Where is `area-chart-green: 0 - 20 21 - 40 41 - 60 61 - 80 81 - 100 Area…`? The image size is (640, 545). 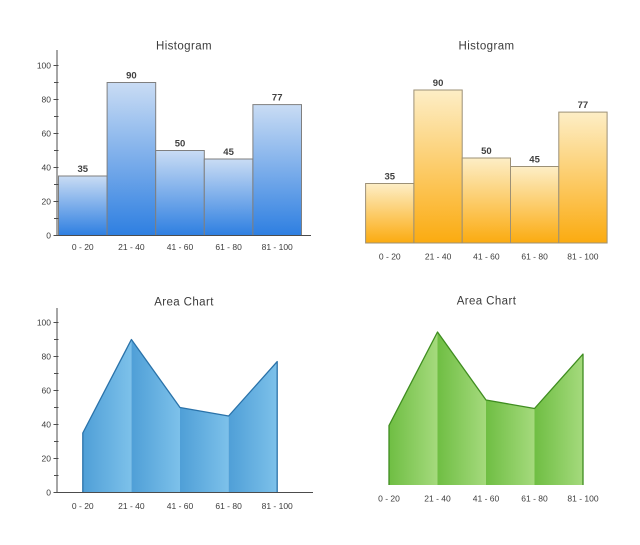
area-chart-green: 0 - 20 21 - 40 41 - 60 61 - 80 81 - 100 Area… is located at coordinates (488, 400).